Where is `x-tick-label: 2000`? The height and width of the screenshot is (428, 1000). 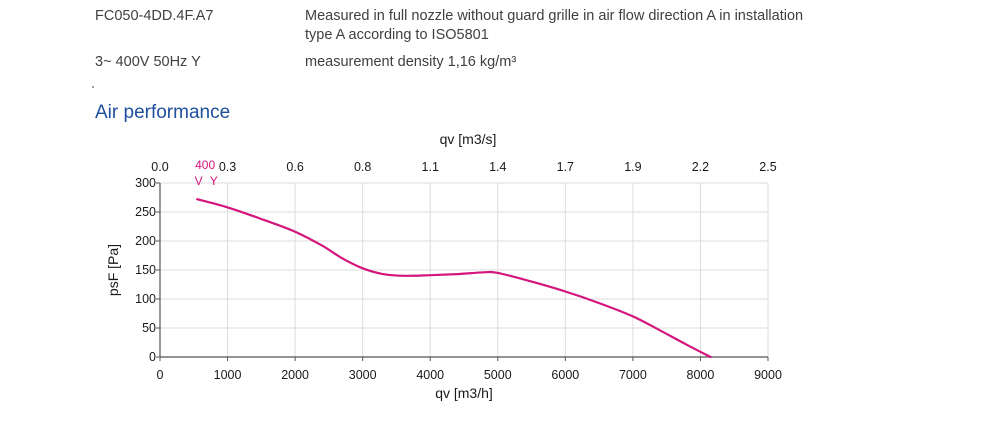
x-tick-label: 2000 is located at coordinates (295, 375).